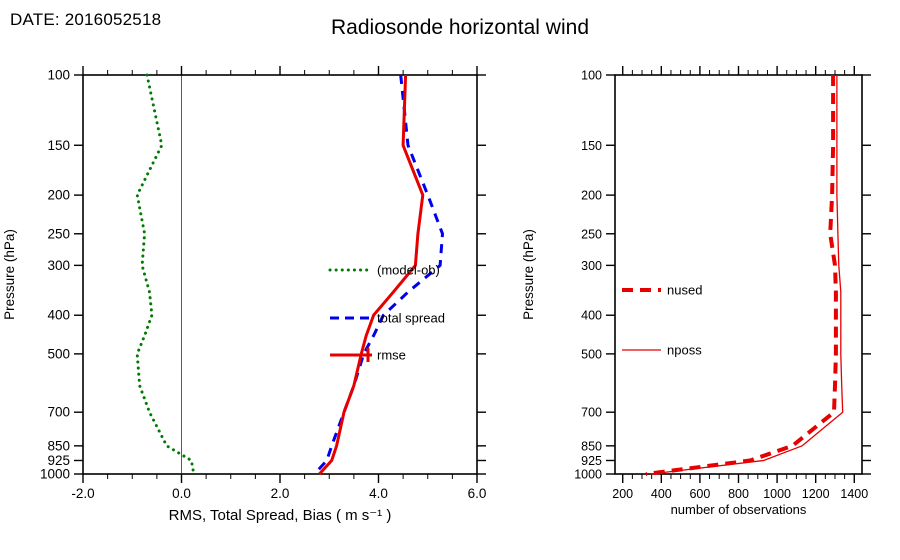 The width and height of the screenshot is (900, 560). Describe the element at coordinates (408, 270) in the screenshot. I see `legend-label-model-ob: (model-ob)` at that location.